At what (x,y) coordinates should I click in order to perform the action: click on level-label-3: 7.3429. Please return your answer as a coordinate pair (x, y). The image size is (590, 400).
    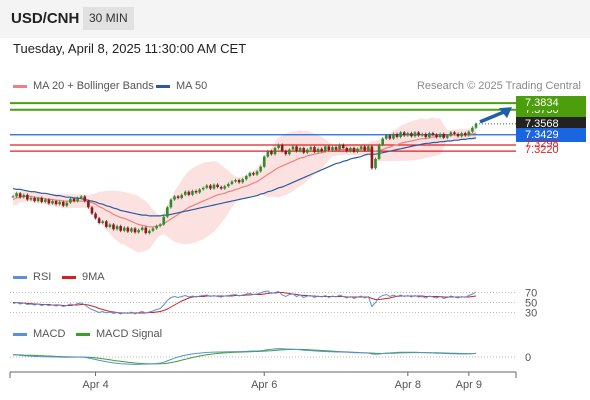
    Looking at the image, I should click on (551, 134).